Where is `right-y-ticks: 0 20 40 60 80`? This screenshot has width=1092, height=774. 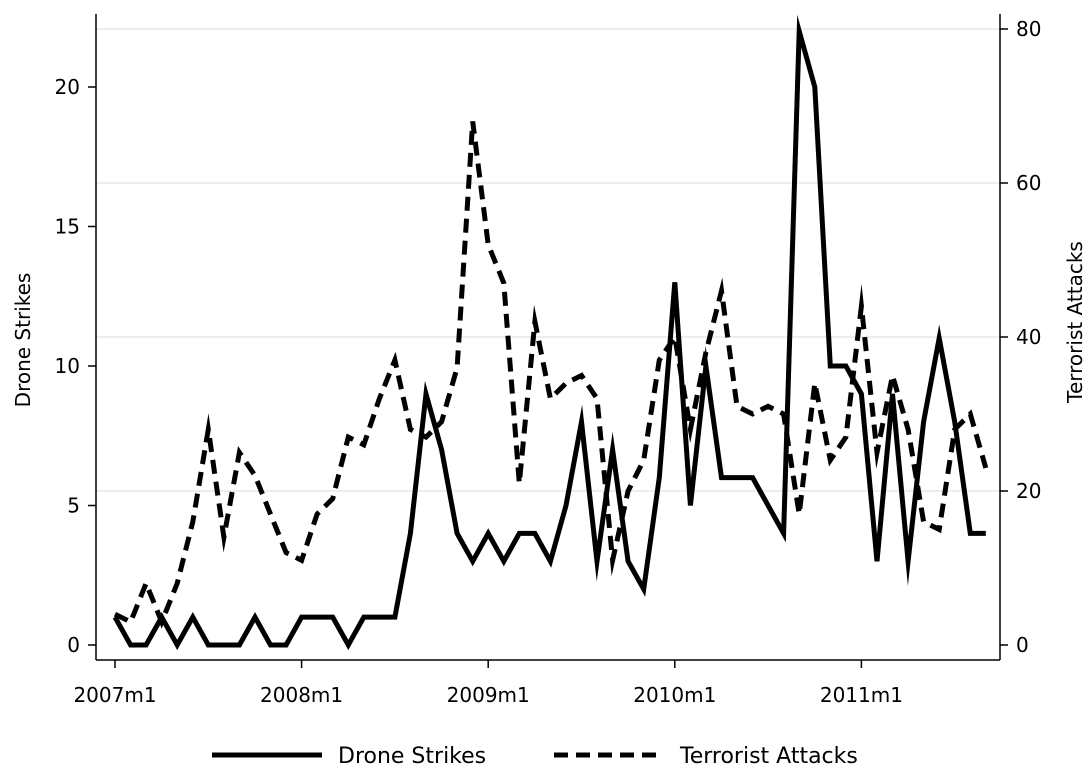 right-y-ticks: 0 20 40 60 80 is located at coordinates (1020, 337).